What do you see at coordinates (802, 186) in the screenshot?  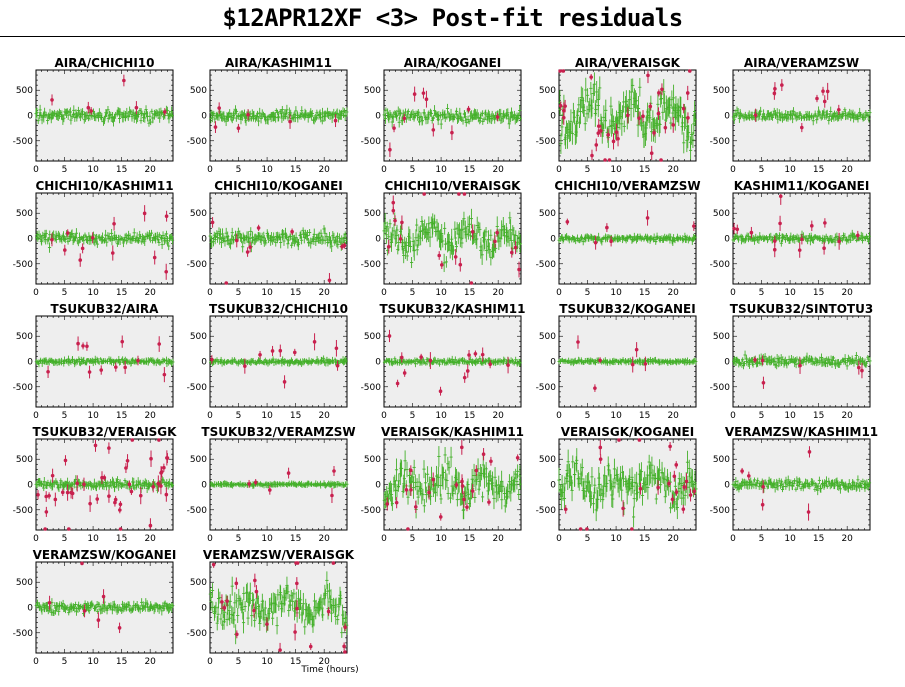 I see `panel-title: KASHIM11/KOGANEI` at bounding box center [802, 186].